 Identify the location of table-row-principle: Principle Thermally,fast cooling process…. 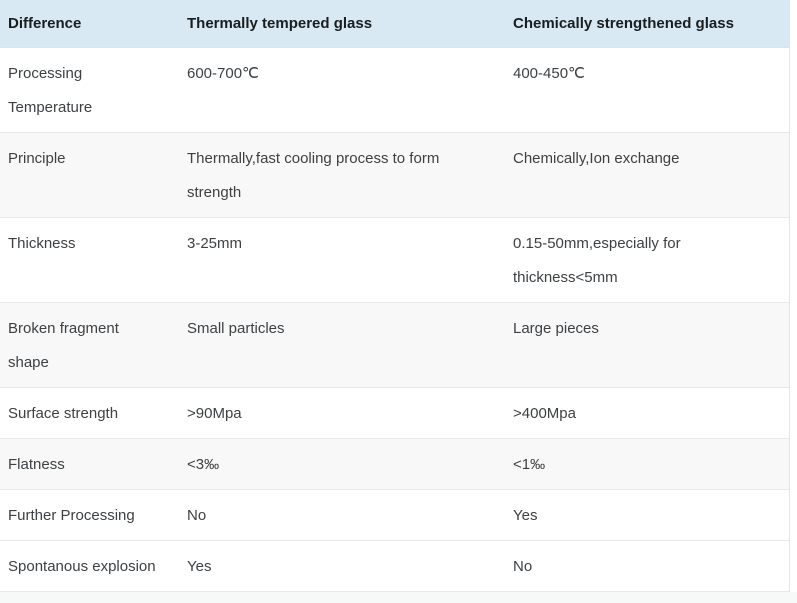
(394, 175).